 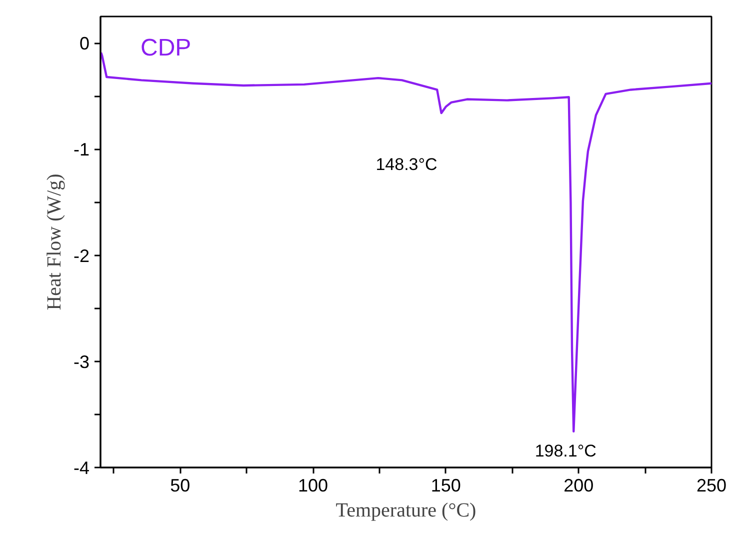 What do you see at coordinates (579, 486) in the screenshot?
I see `x-tick-label: 200` at bounding box center [579, 486].